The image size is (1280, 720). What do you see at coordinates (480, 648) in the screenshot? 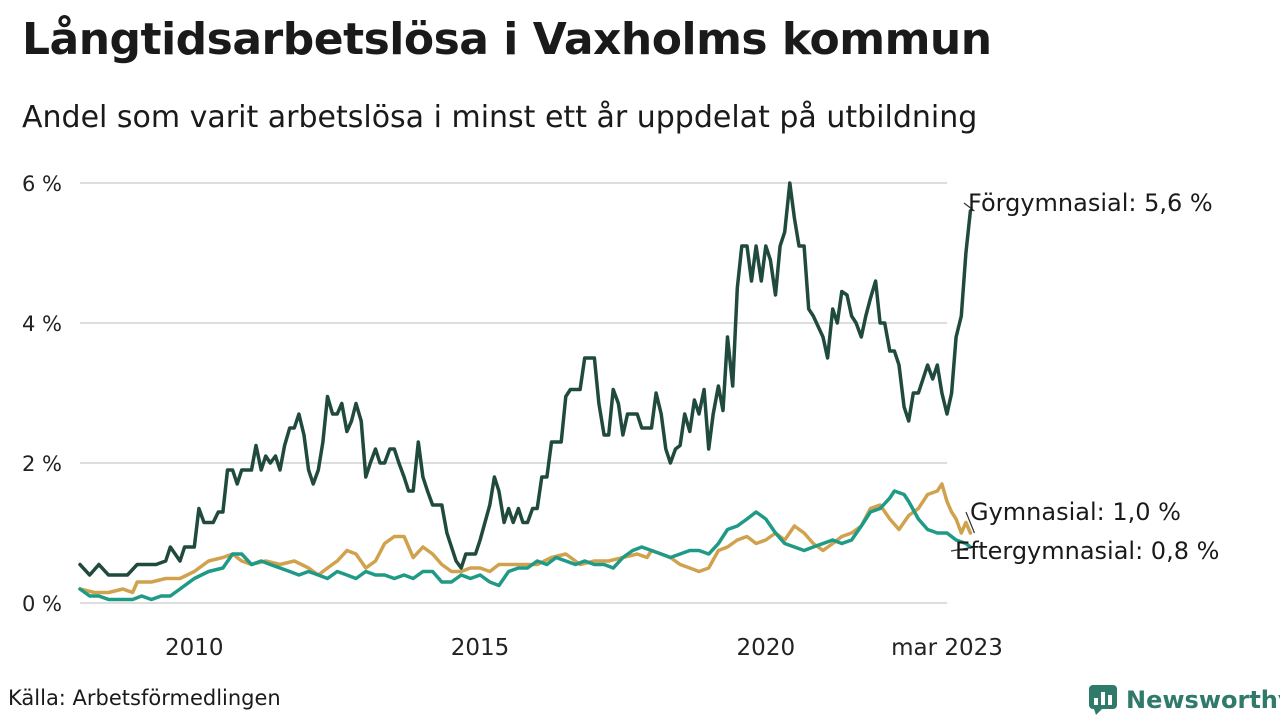
I see `x-tick-label: 2015` at bounding box center [480, 648].